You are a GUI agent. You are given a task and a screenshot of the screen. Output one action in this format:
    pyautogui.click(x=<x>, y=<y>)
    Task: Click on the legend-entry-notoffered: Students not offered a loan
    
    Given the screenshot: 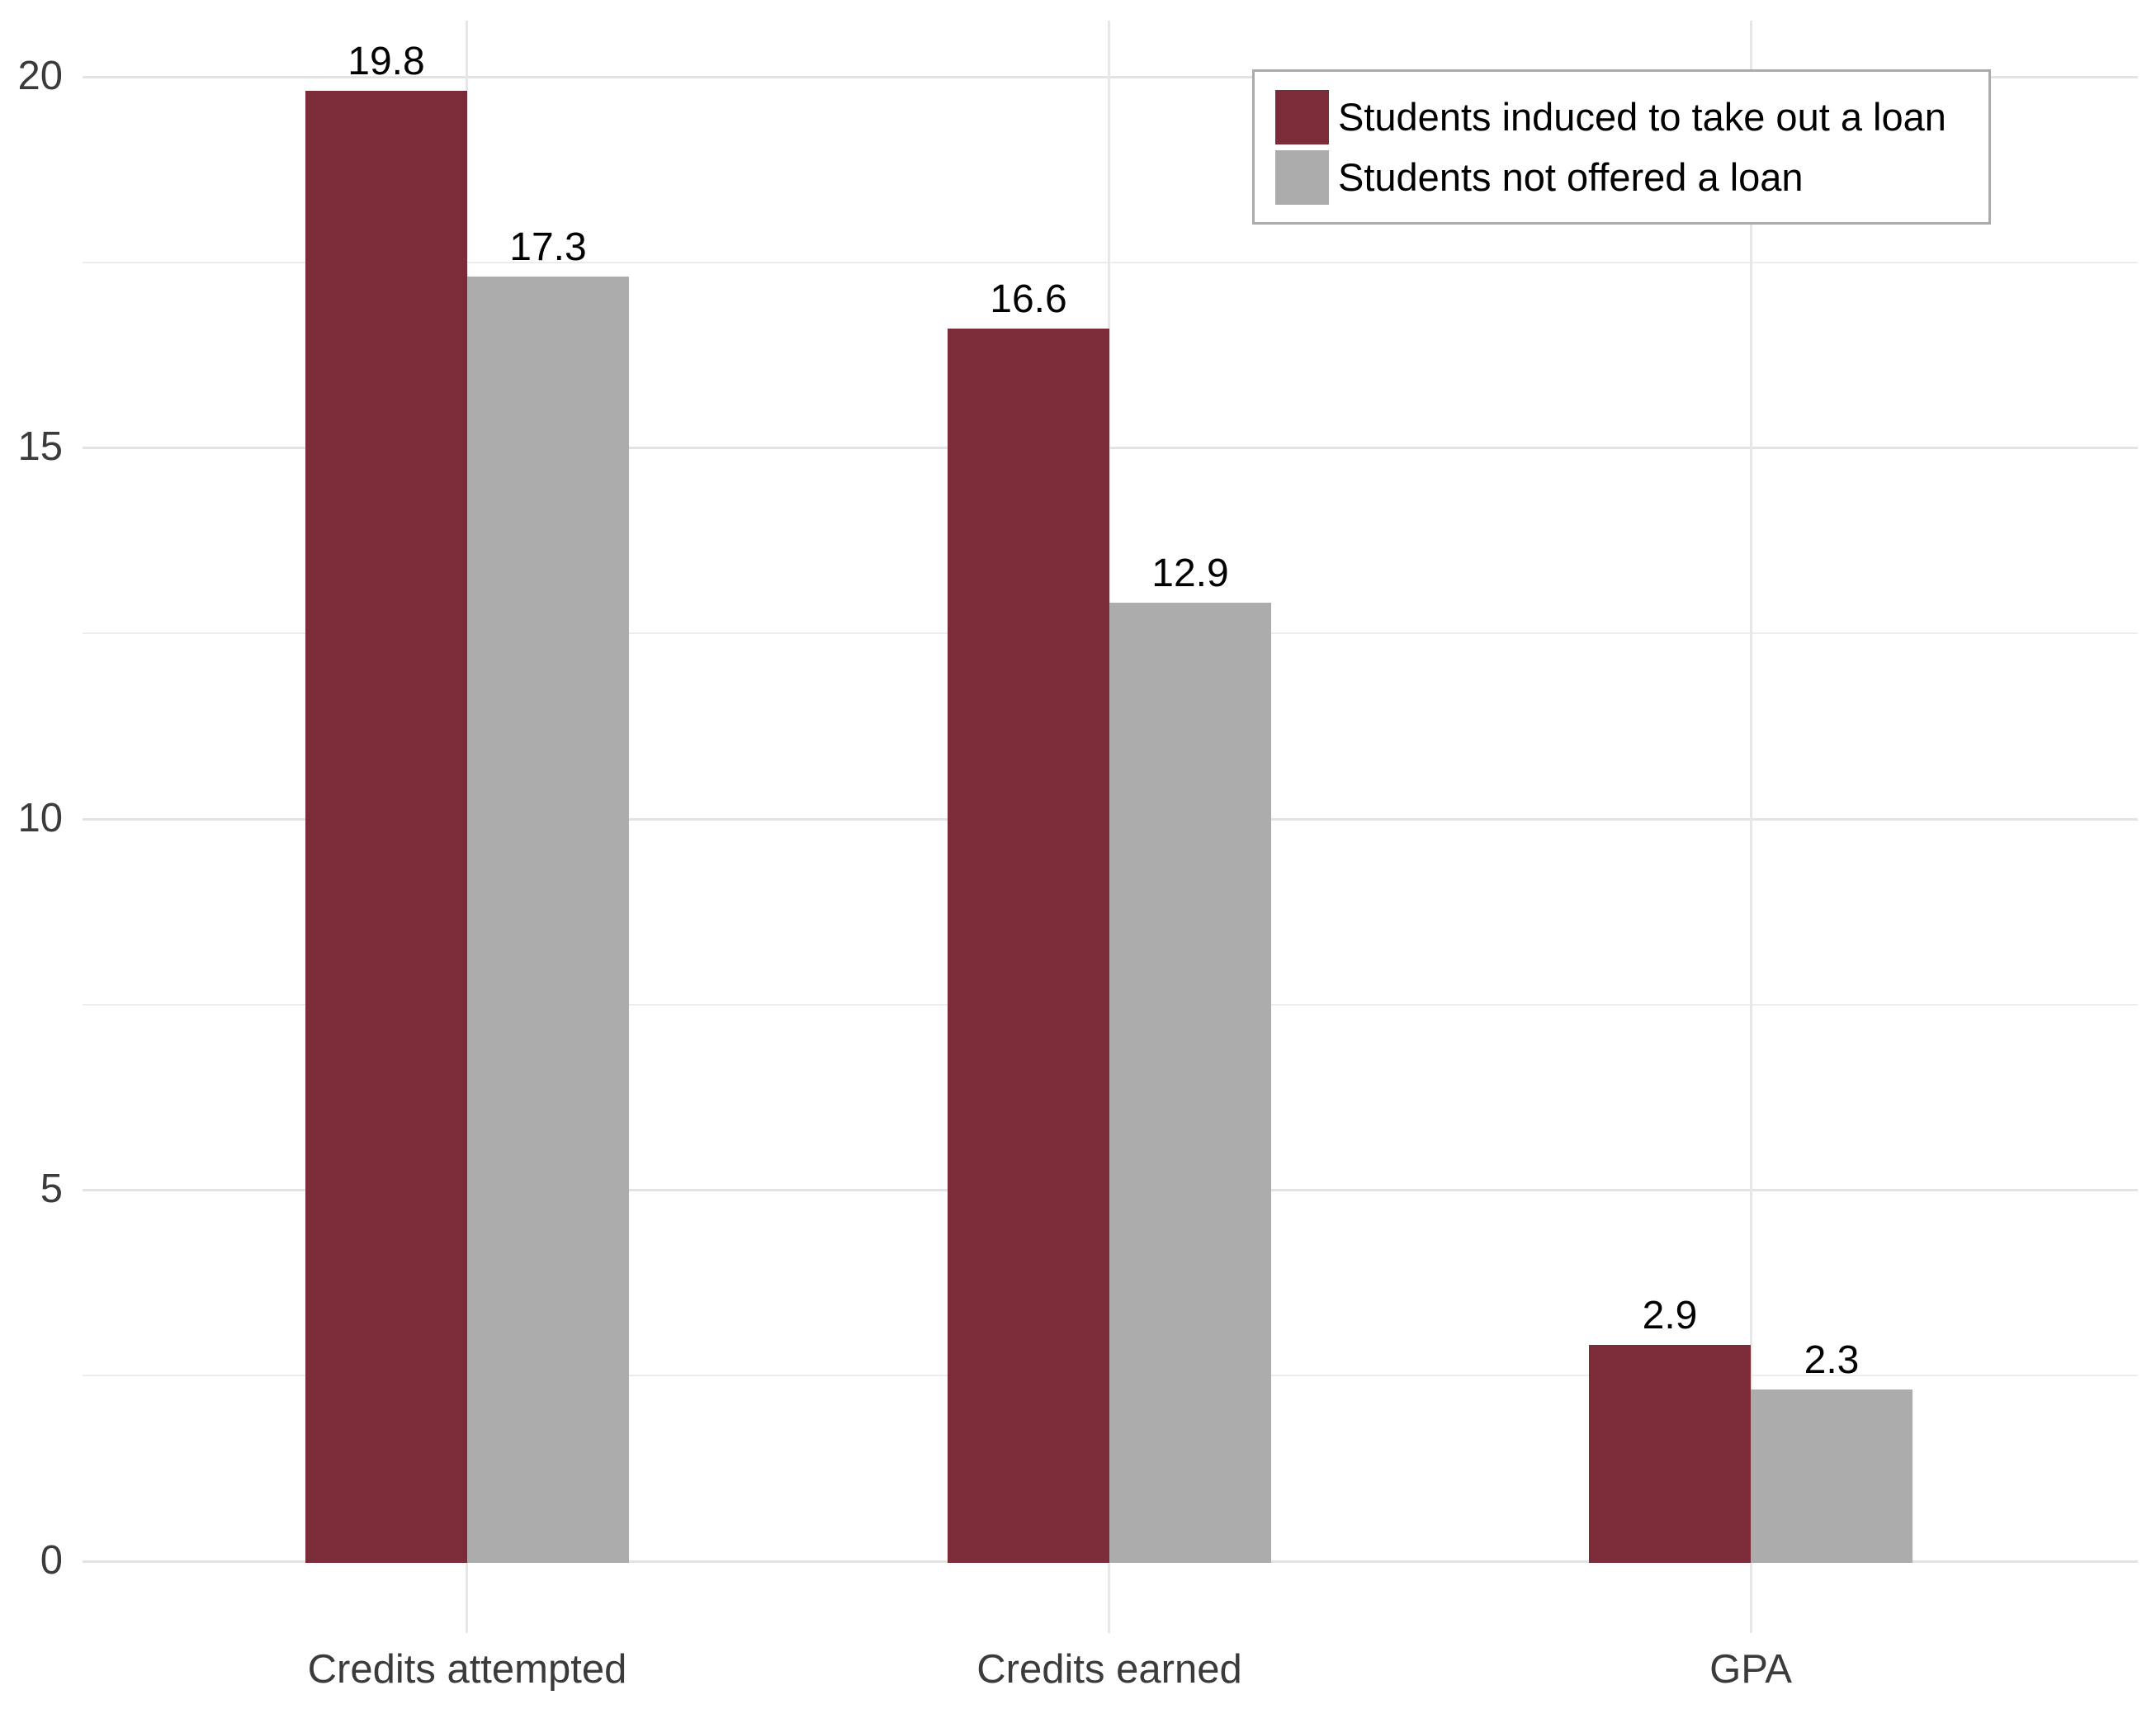 What is the action you would take?
    pyautogui.click(x=1621, y=177)
    